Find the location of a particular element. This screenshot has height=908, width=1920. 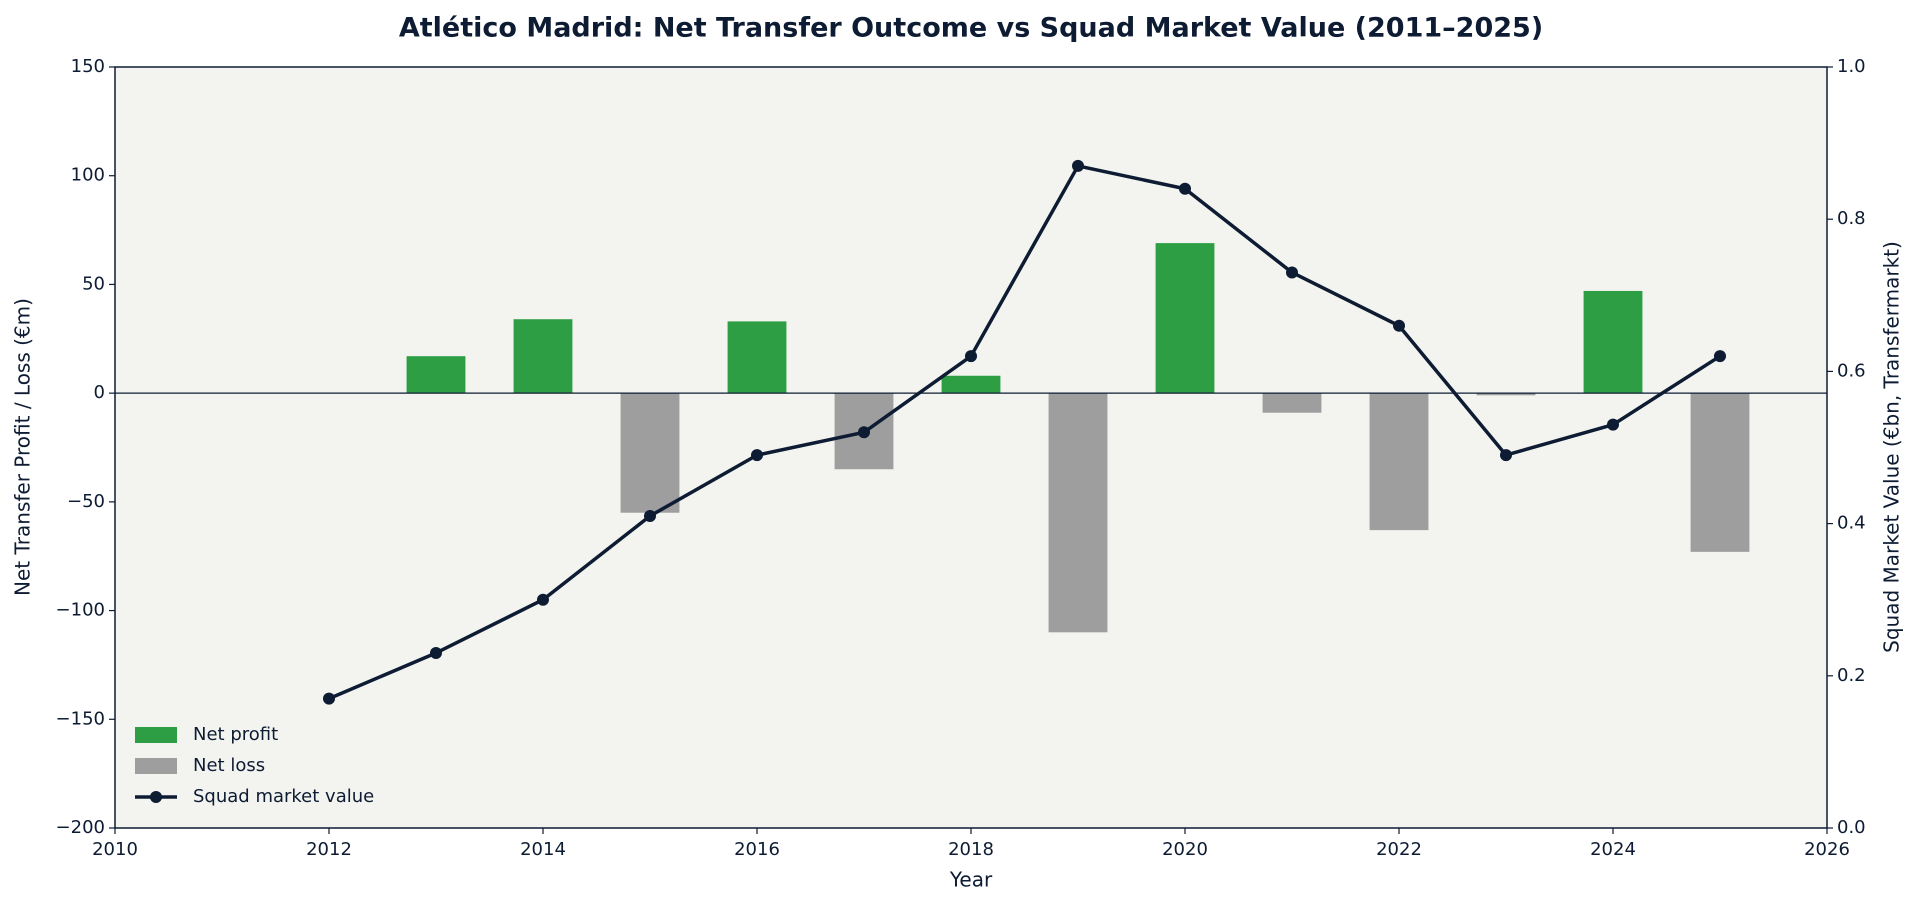

x-tick-label: 2022 is located at coordinates (1399, 849).